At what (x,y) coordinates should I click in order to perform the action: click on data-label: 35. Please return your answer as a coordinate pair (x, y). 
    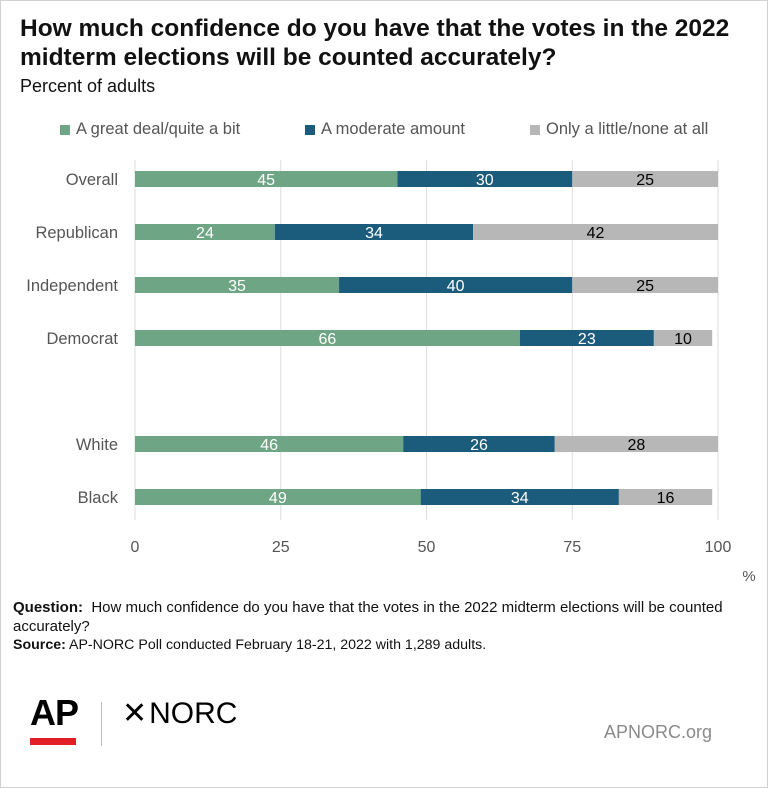
    Looking at the image, I should click on (237, 286).